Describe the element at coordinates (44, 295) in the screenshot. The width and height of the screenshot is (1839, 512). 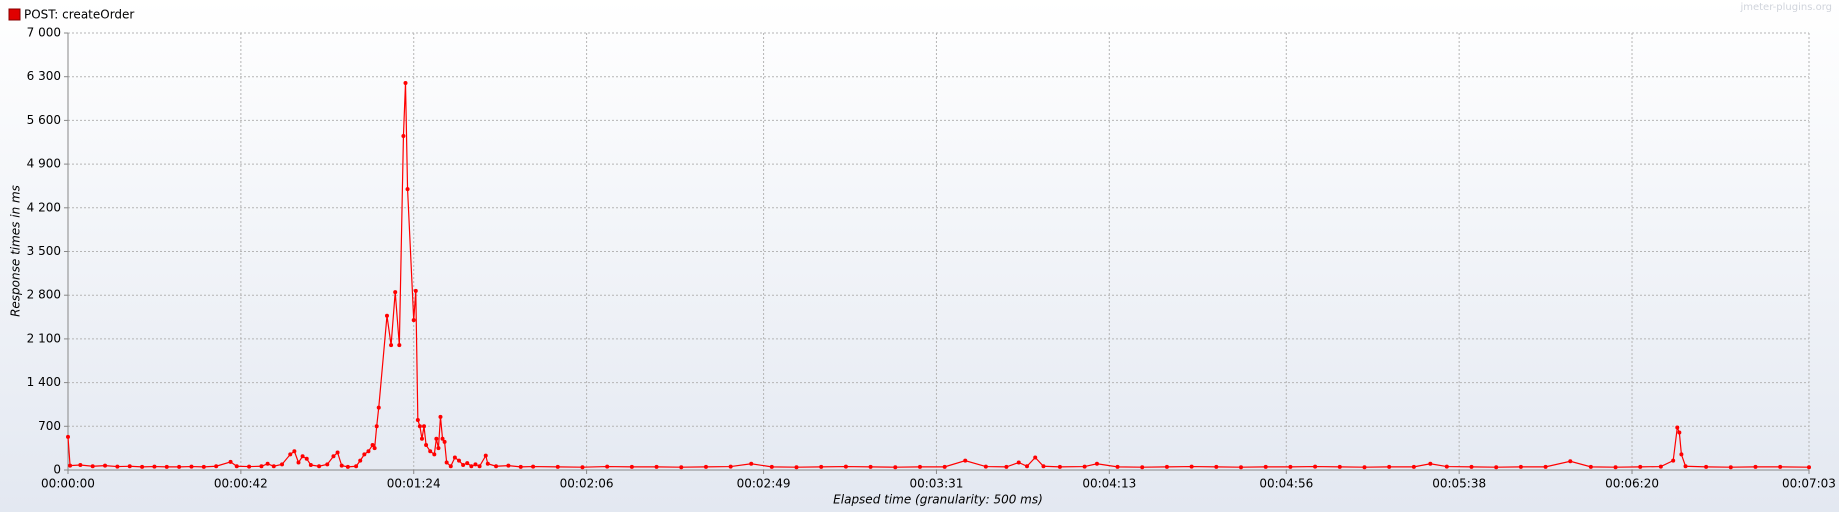
I see `y-tick-label: 2 800` at that location.